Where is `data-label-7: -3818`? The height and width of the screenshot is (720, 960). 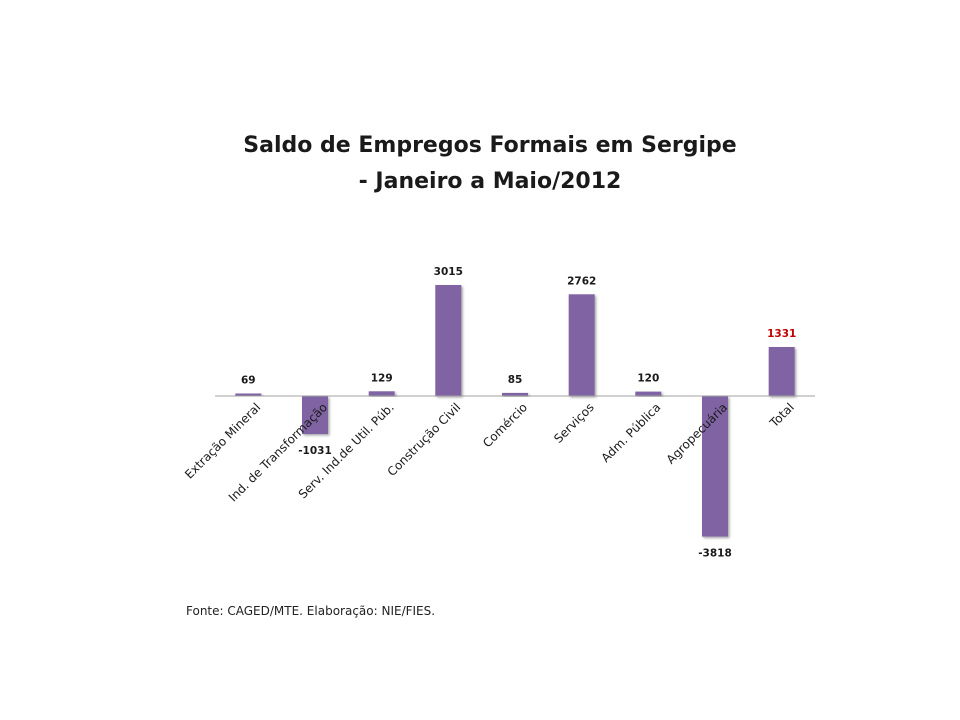 data-label-7: -3818 is located at coordinates (715, 554).